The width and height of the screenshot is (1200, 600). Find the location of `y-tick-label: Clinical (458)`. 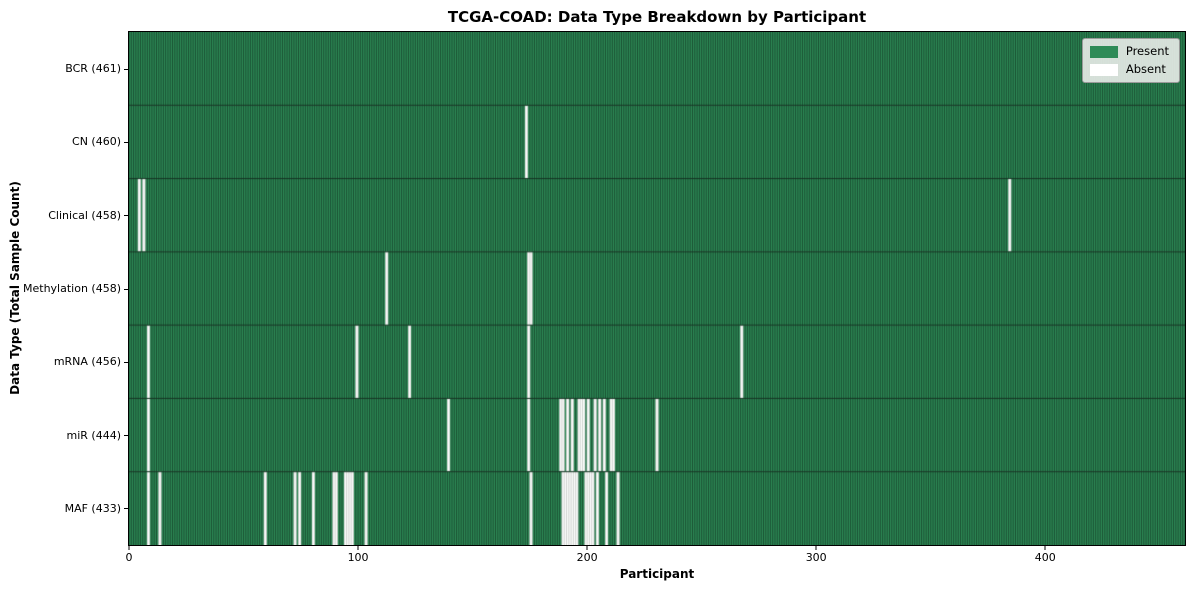

y-tick-label: Clinical (458) is located at coordinates (84, 215).